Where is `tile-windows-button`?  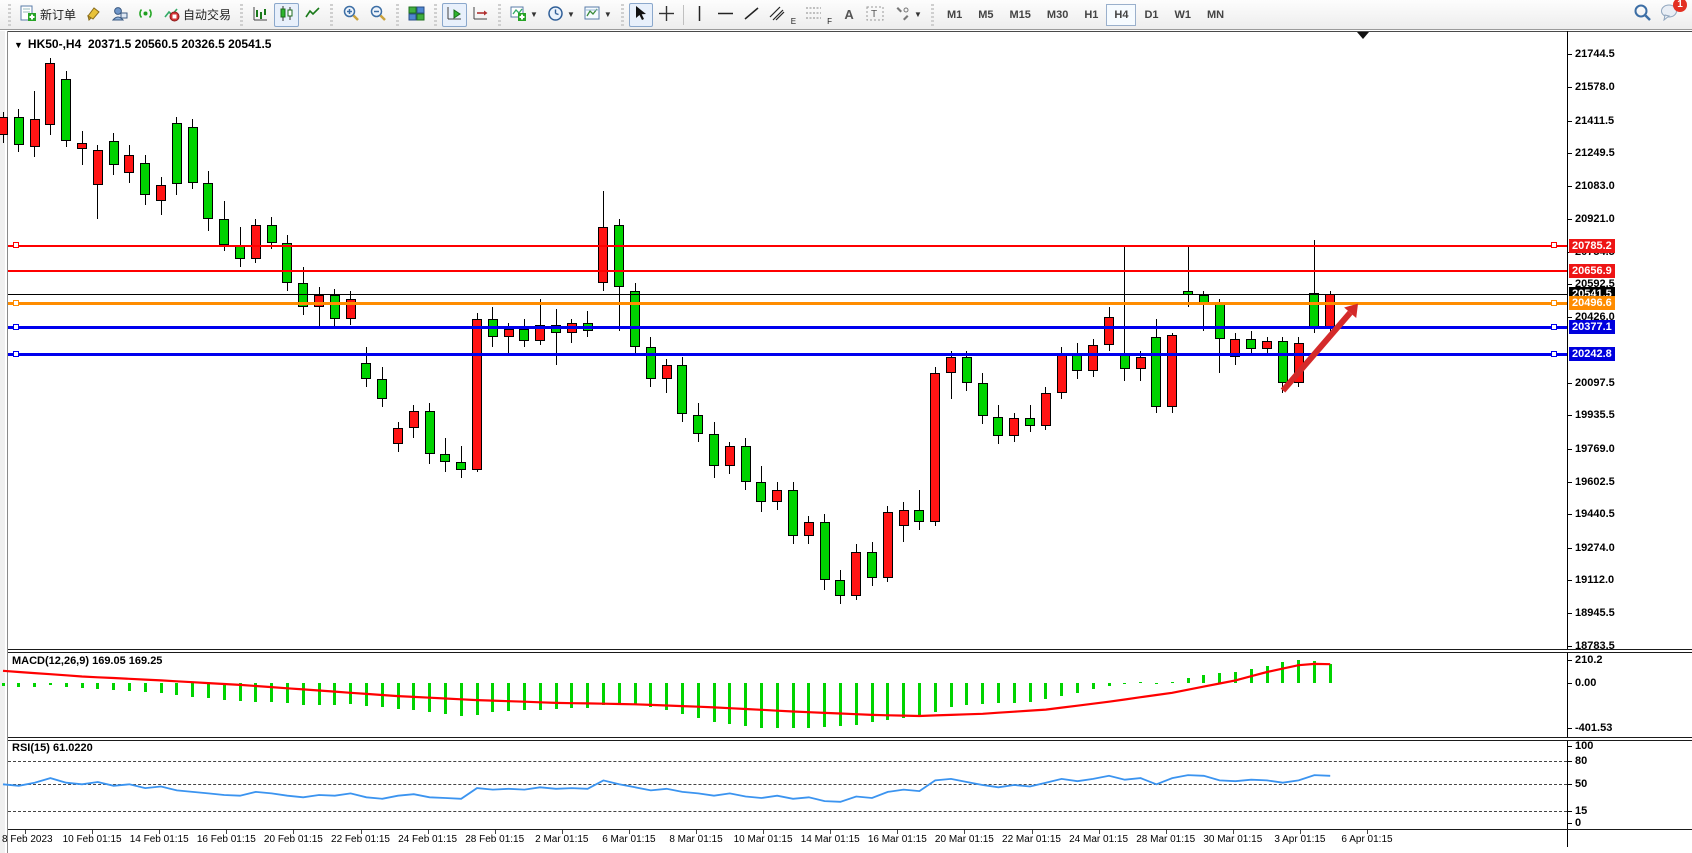 tile-windows-button is located at coordinates (416, 15).